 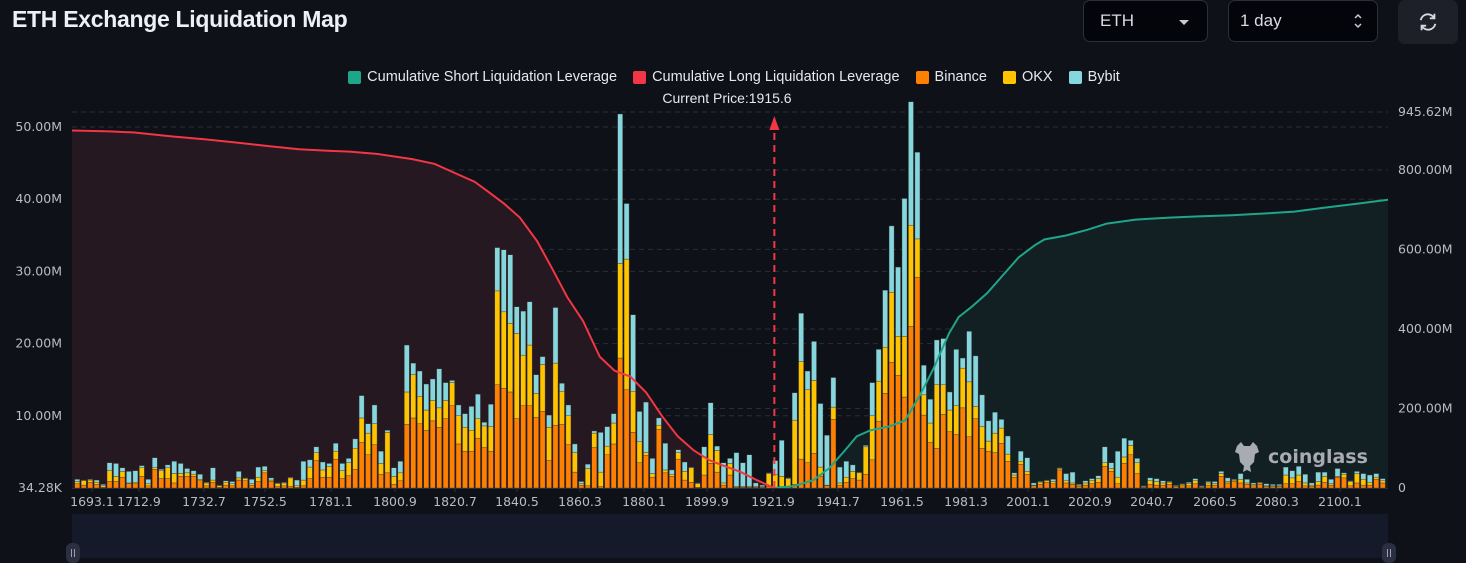 What do you see at coordinates (73, 553) in the screenshot?
I see `slider-handle-left` at bounding box center [73, 553].